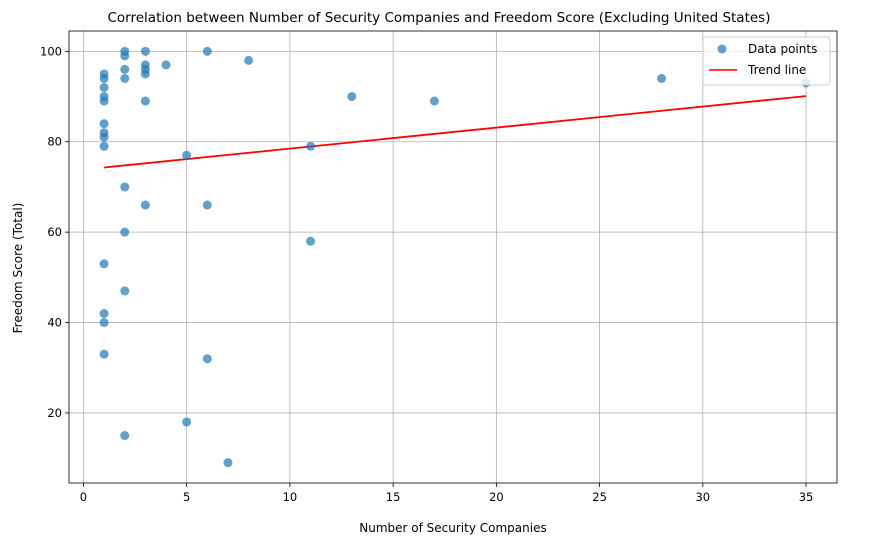  Describe the element at coordinates (496, 497) in the screenshot. I see `x-tick-label: 20` at that location.